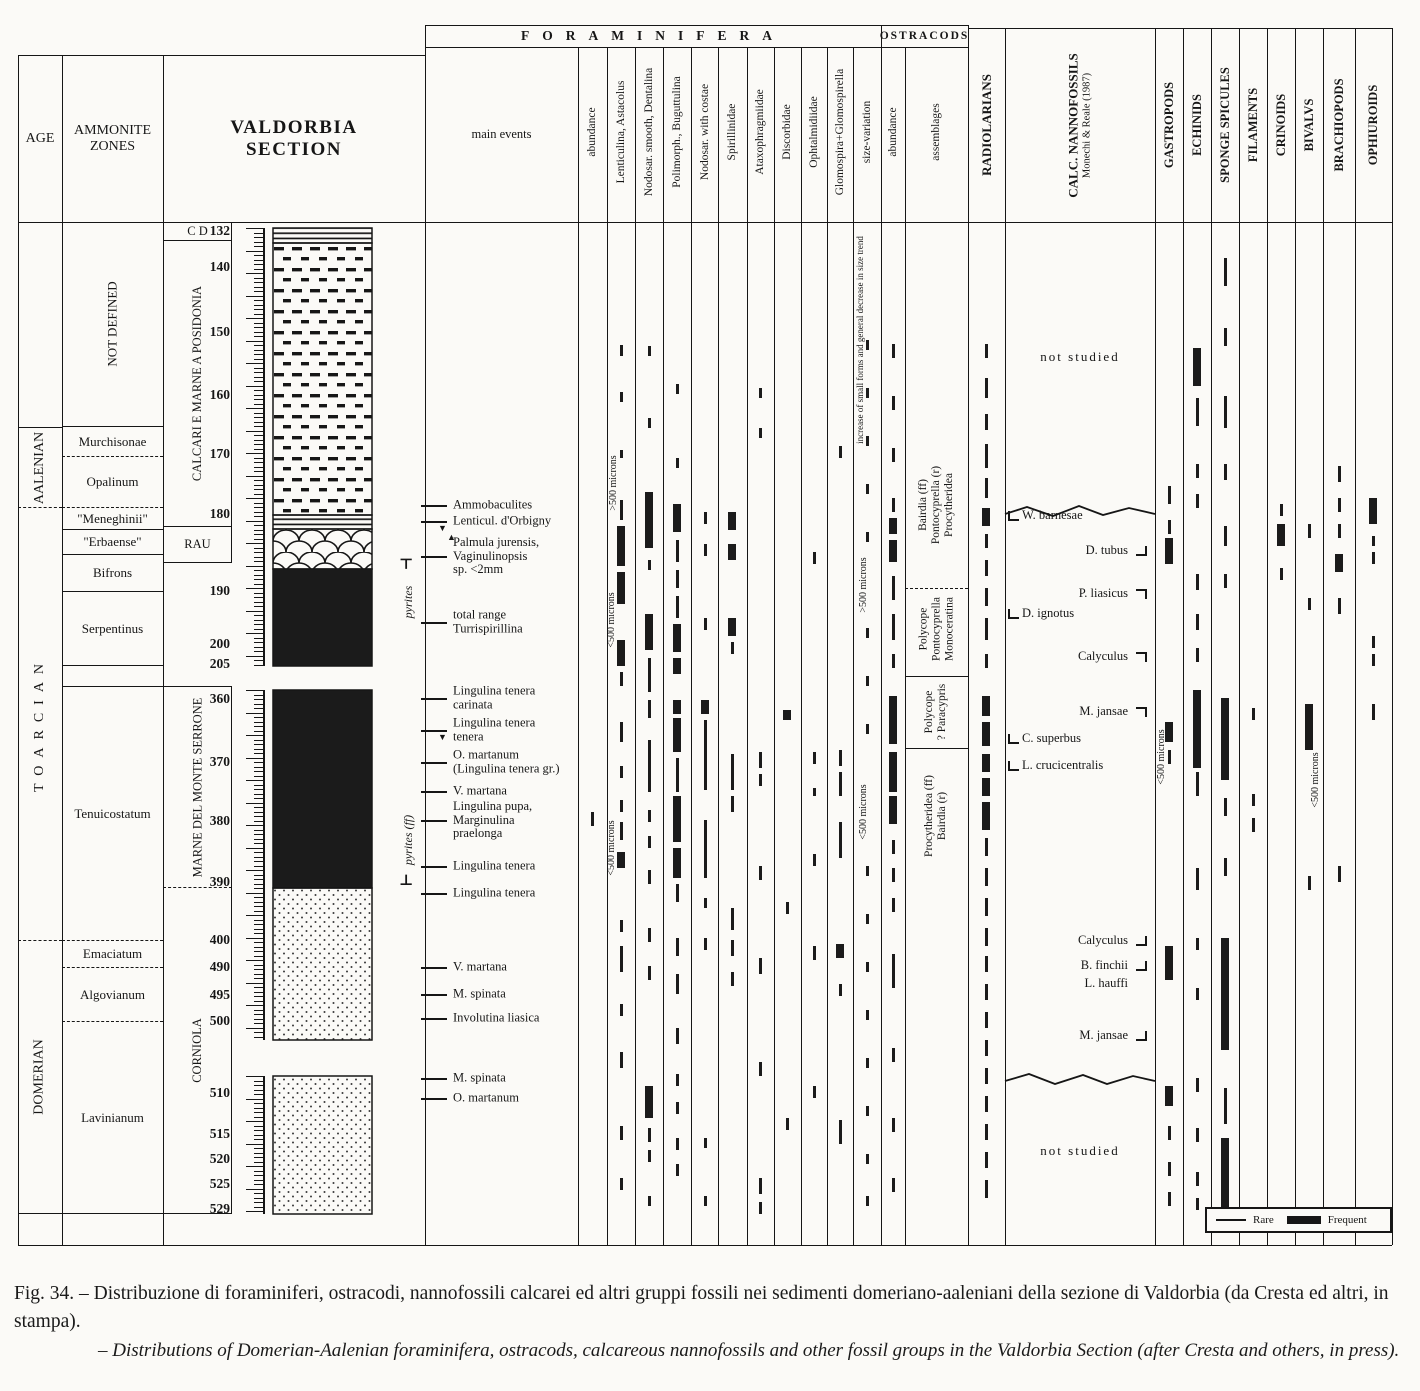 The width and height of the screenshot is (1420, 1391). What do you see at coordinates (112, 441) in the screenshot?
I see `ammonite-zone-text: Murchisonae` at bounding box center [112, 441].